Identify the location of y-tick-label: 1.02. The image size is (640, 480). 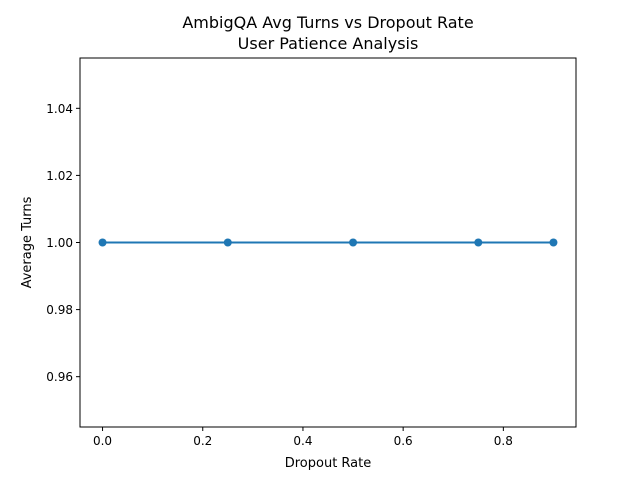
(59, 176).